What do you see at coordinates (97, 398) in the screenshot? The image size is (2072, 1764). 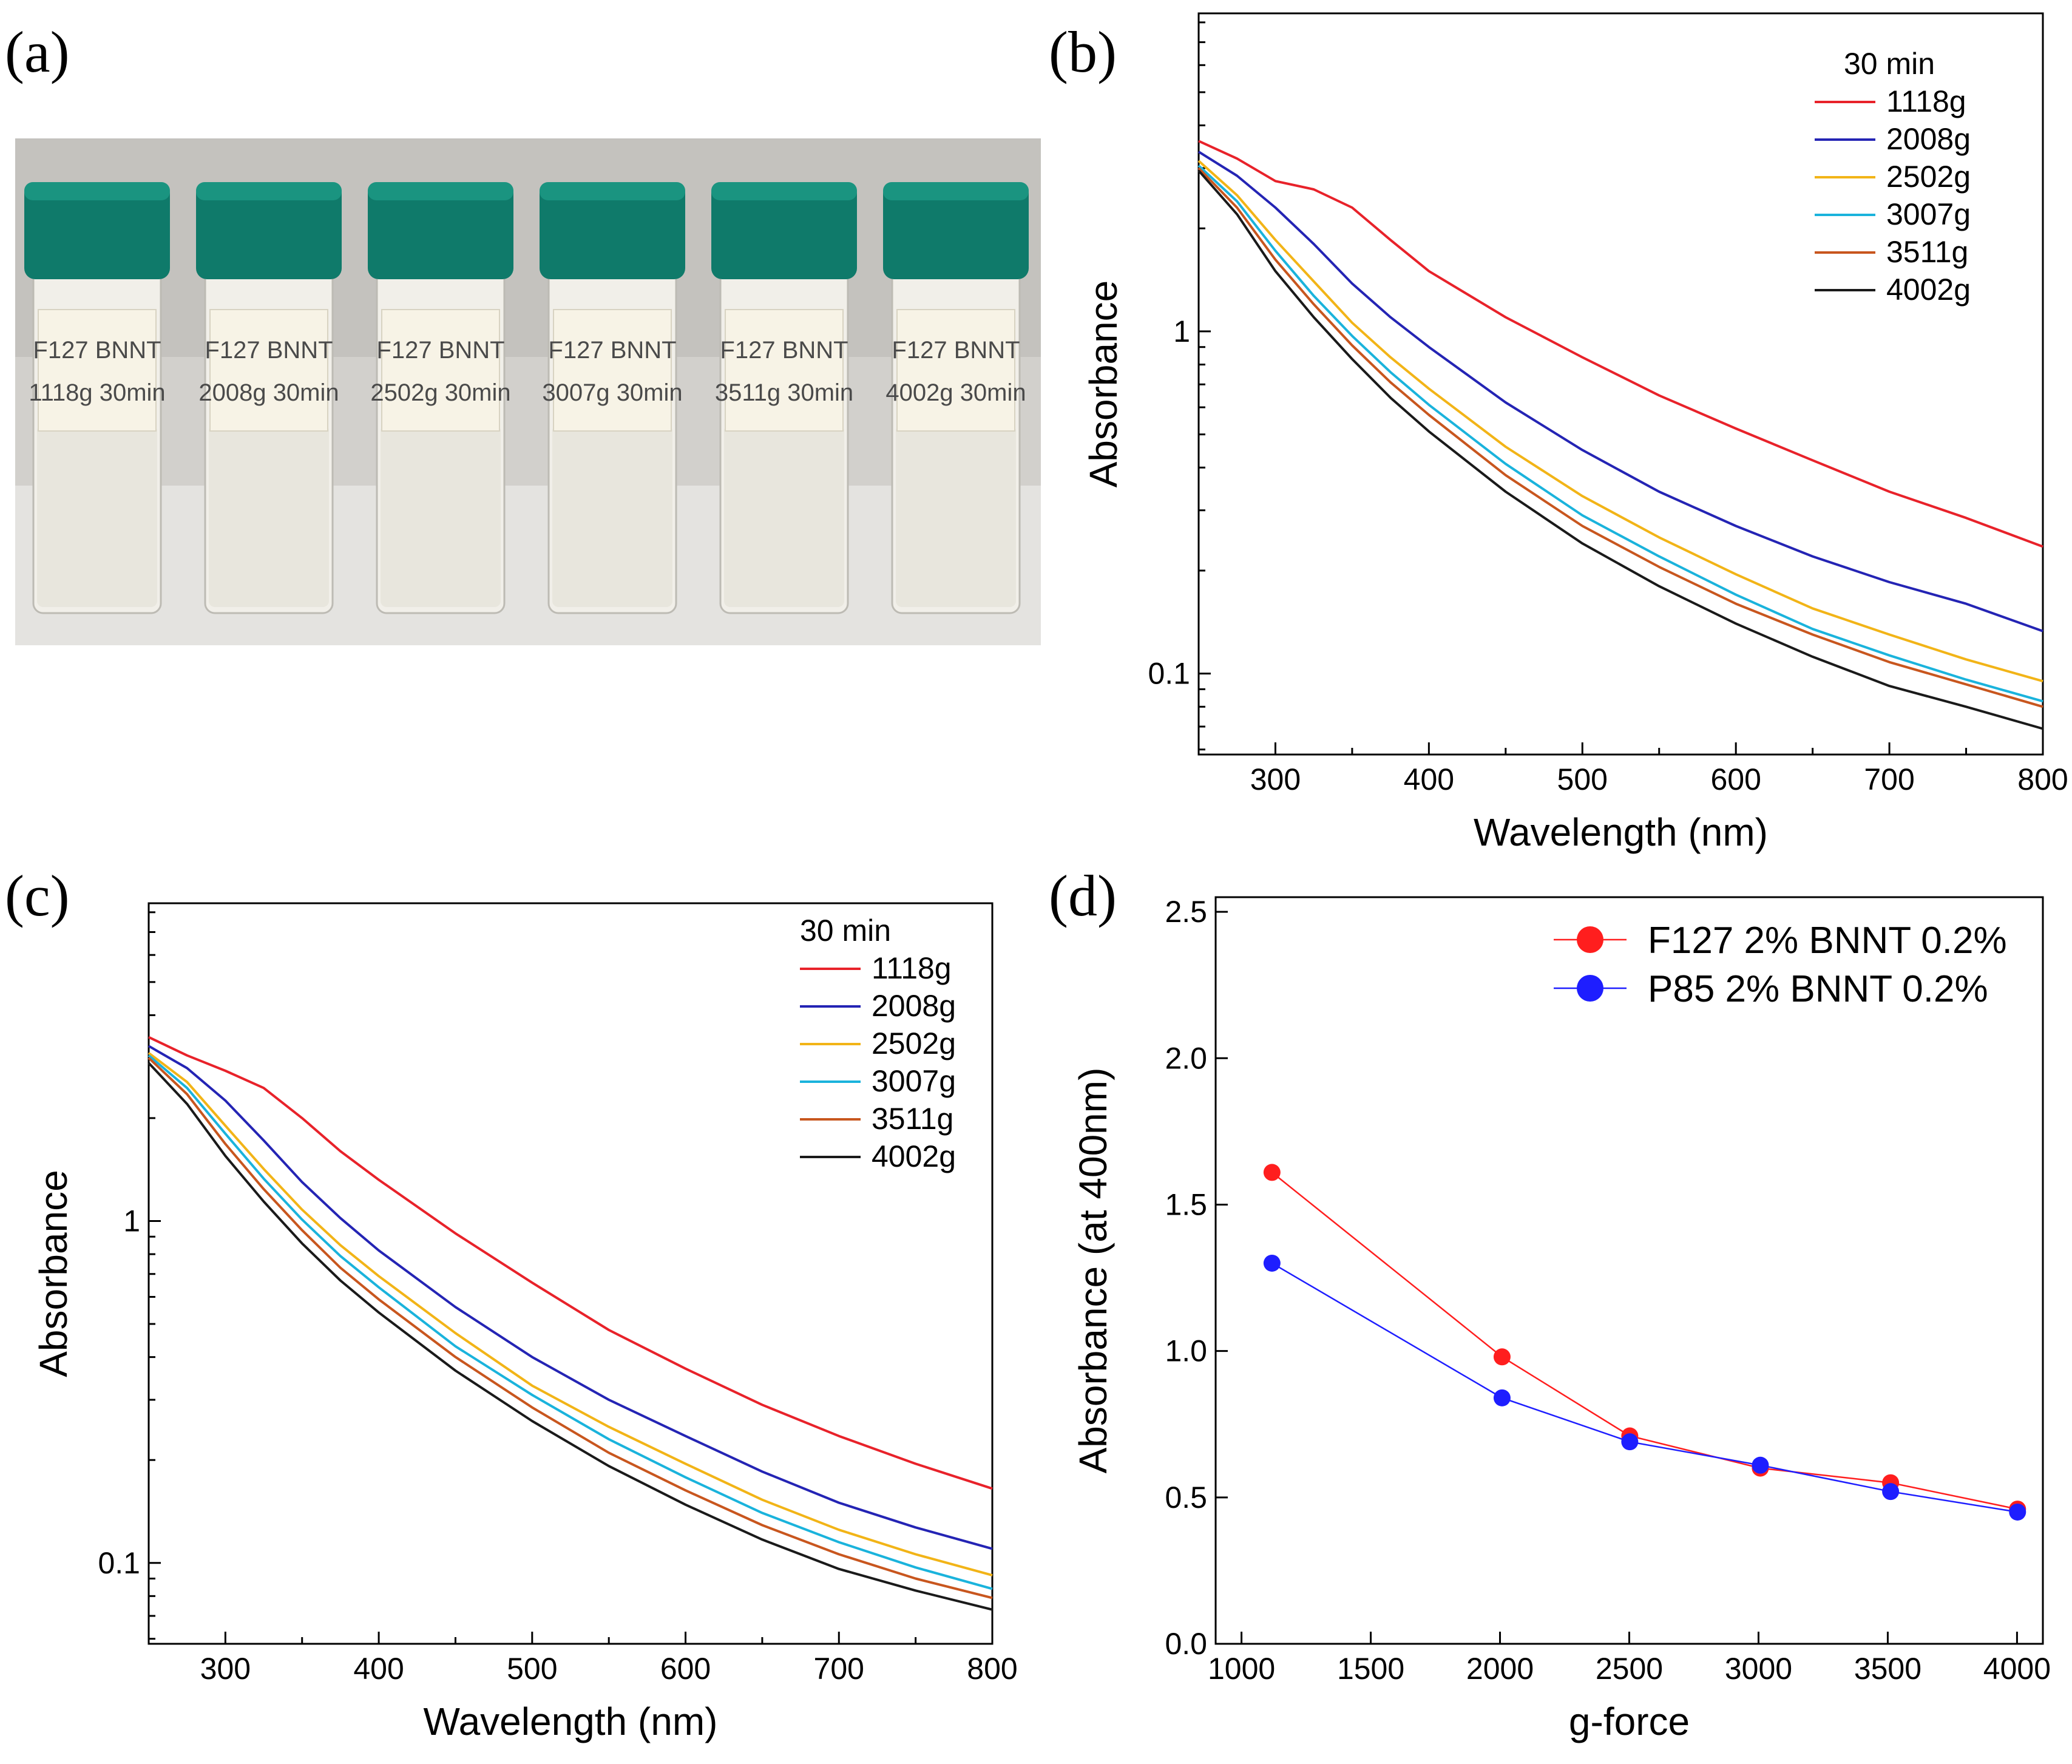 I see `vial: F127 BNNT 1118g 30min` at bounding box center [97, 398].